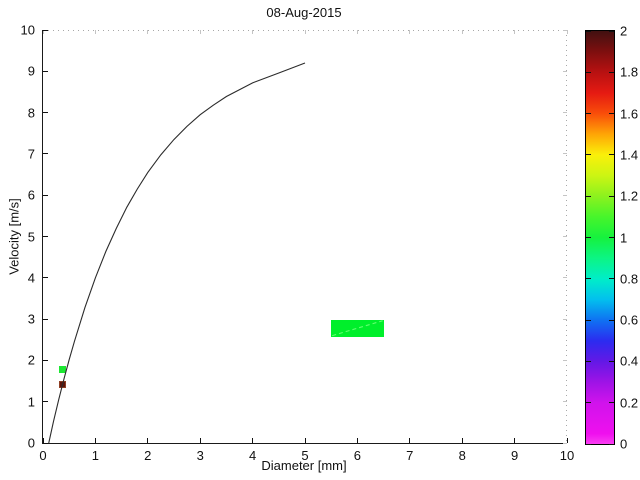 The image size is (640, 480). Describe the element at coordinates (629, 361) in the screenshot. I see `colorbar-tick-label: 0.4` at that location.